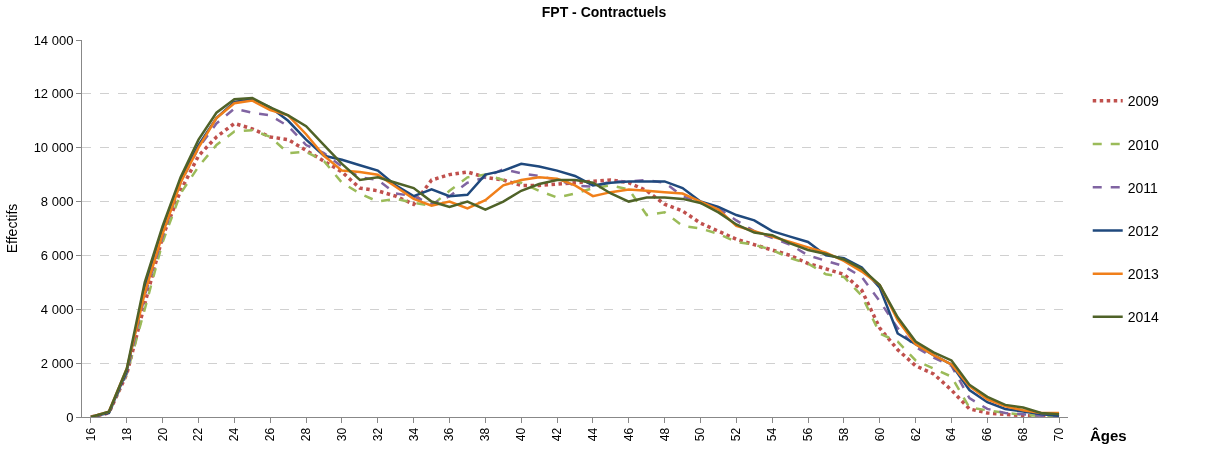  I want to click on x-tick-label: 62, so click(915, 434).